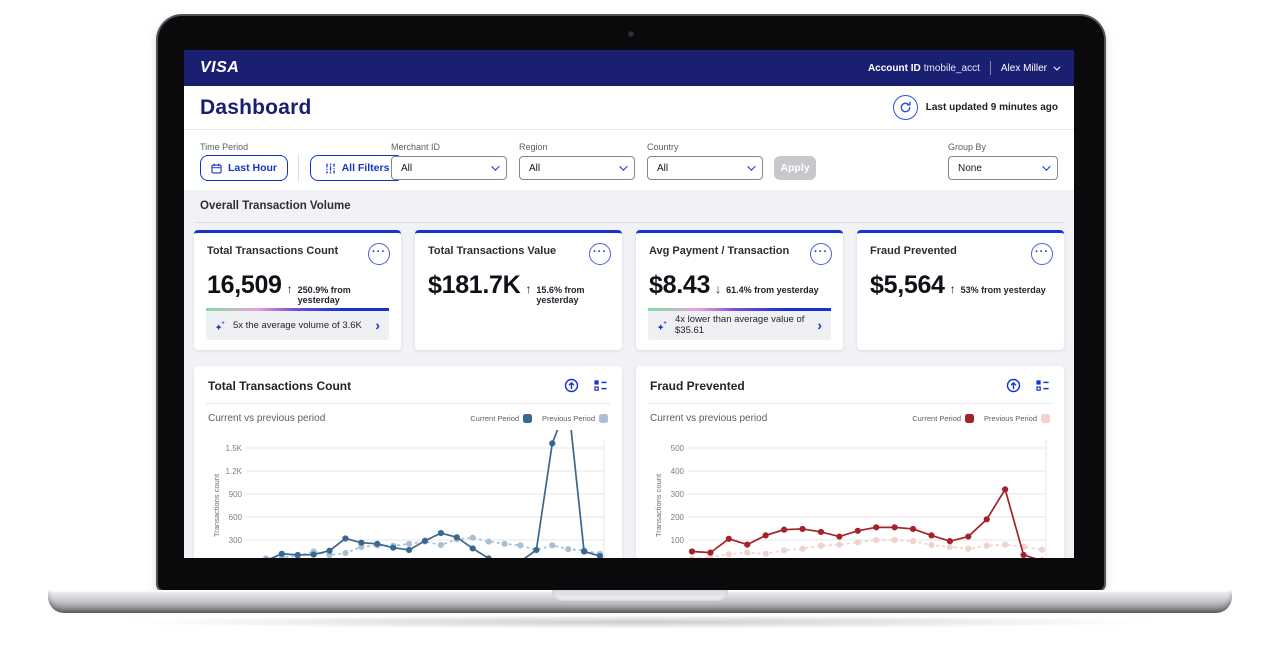 Image resolution: width=1280 pixels, height=649 pixels. What do you see at coordinates (850, 499) in the screenshot?
I see `line-chart: 5004003002001000Transactions count` at bounding box center [850, 499].